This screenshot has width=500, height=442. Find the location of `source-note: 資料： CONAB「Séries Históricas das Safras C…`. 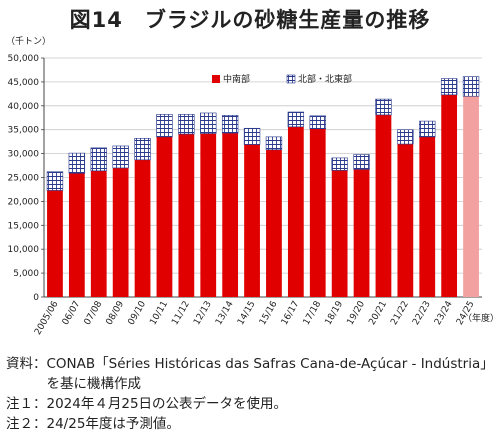

source-note: 資料： CONAB「Séries Históricas das Safras C… is located at coordinates (251, 374).